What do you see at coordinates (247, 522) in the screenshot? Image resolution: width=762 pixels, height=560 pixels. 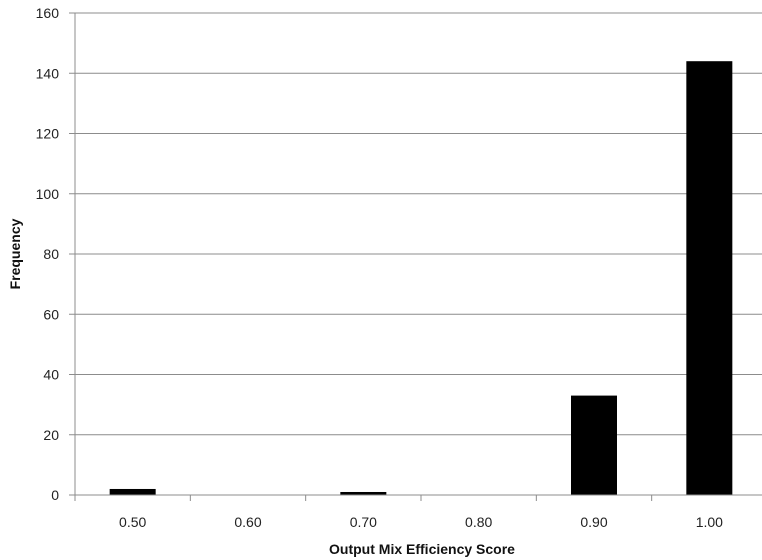 I see `x-tick-label: 0.60` at bounding box center [247, 522].